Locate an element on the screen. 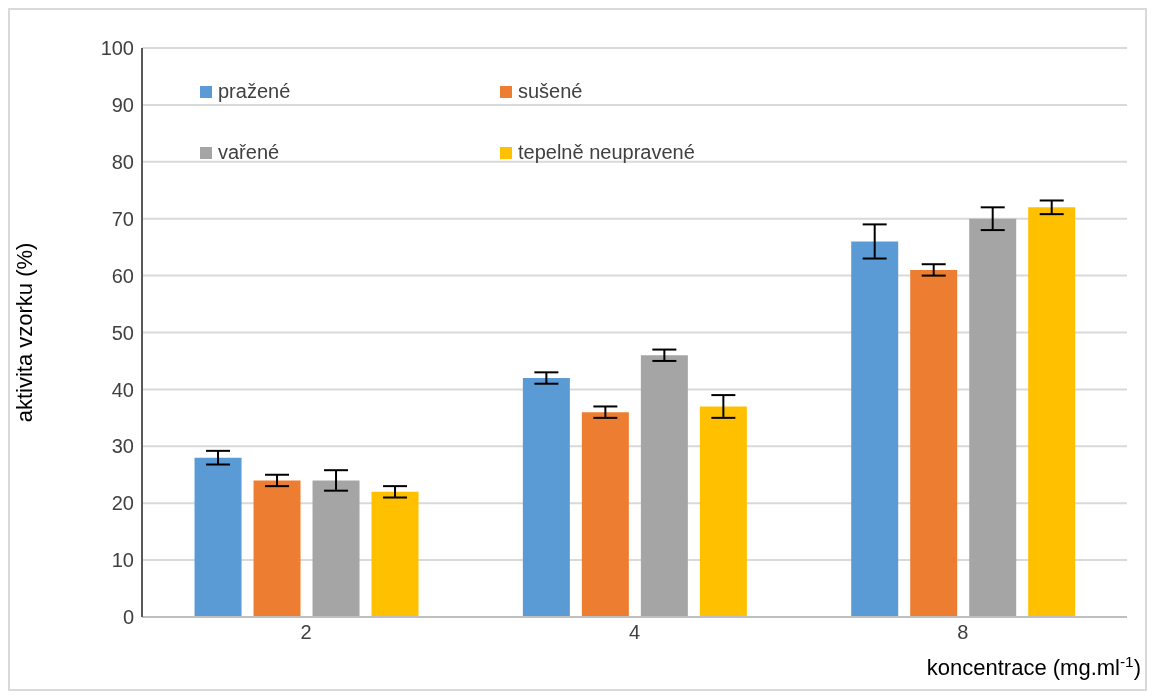  y-tick-label: 90 is located at coordinates (122, 105).